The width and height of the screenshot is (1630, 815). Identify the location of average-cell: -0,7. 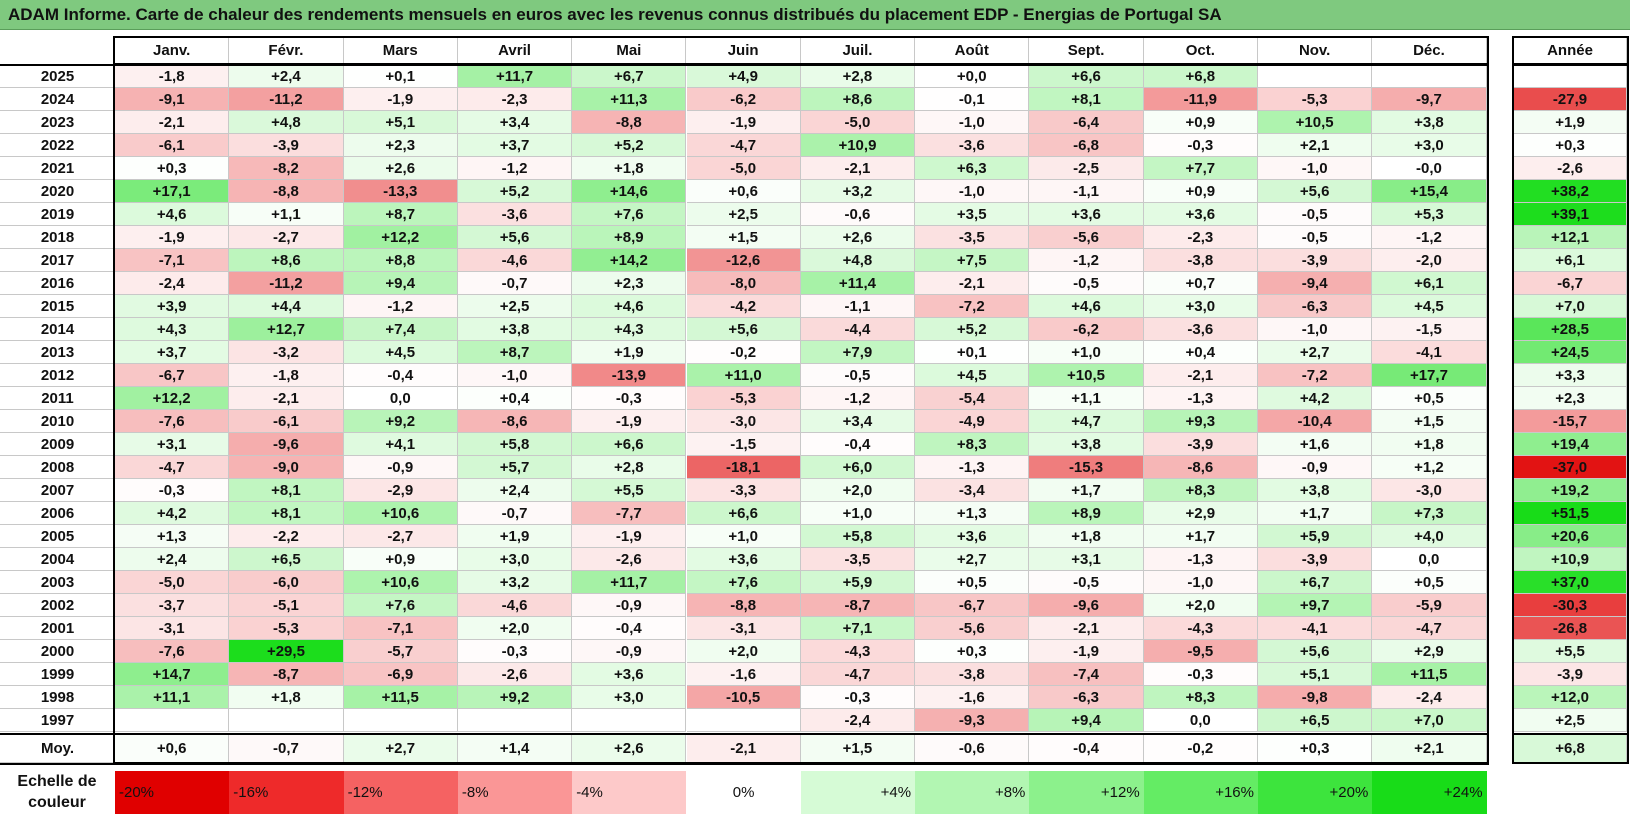
(286, 749).